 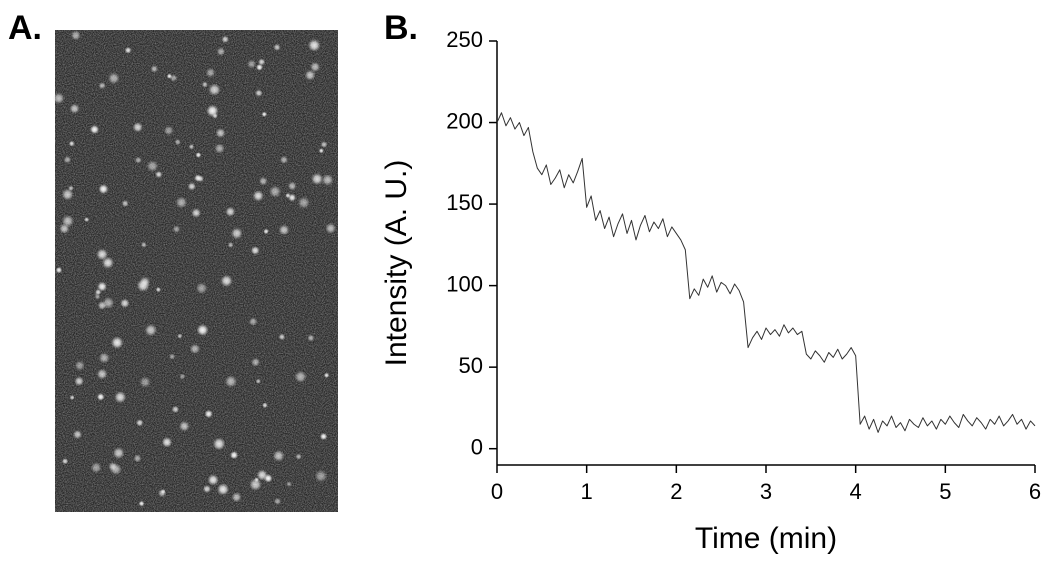 I want to click on y-tick-label: 200, so click(x=464, y=120).